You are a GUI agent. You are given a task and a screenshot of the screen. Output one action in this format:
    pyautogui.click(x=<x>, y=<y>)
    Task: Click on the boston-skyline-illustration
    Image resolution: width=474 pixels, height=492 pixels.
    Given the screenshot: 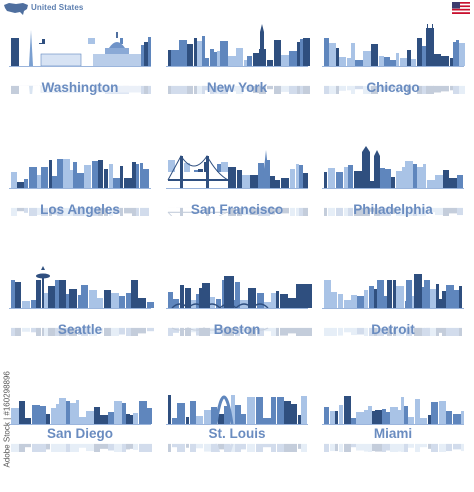 What is the action you would take?
    pyautogui.click(x=239, y=306)
    